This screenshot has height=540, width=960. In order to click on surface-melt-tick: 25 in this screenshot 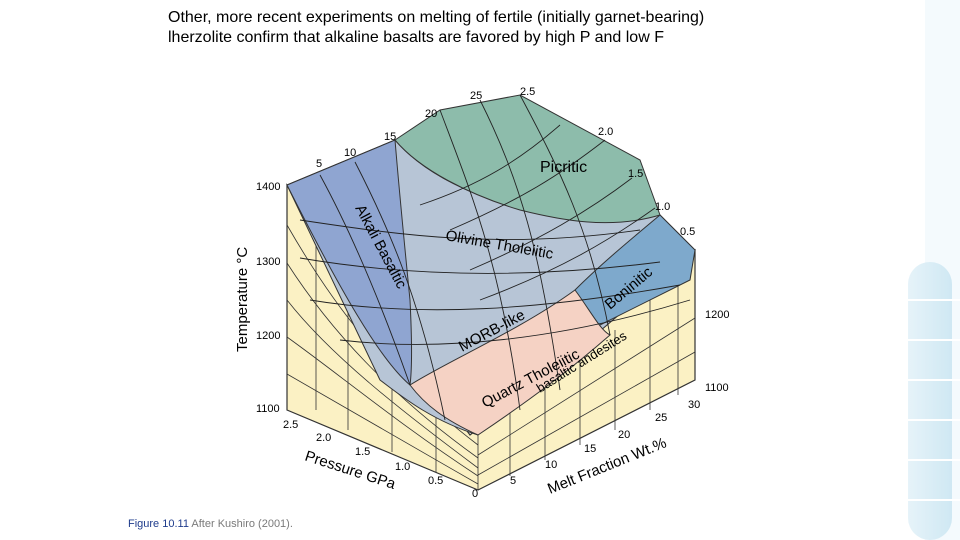, I will do `click(476, 96)`.